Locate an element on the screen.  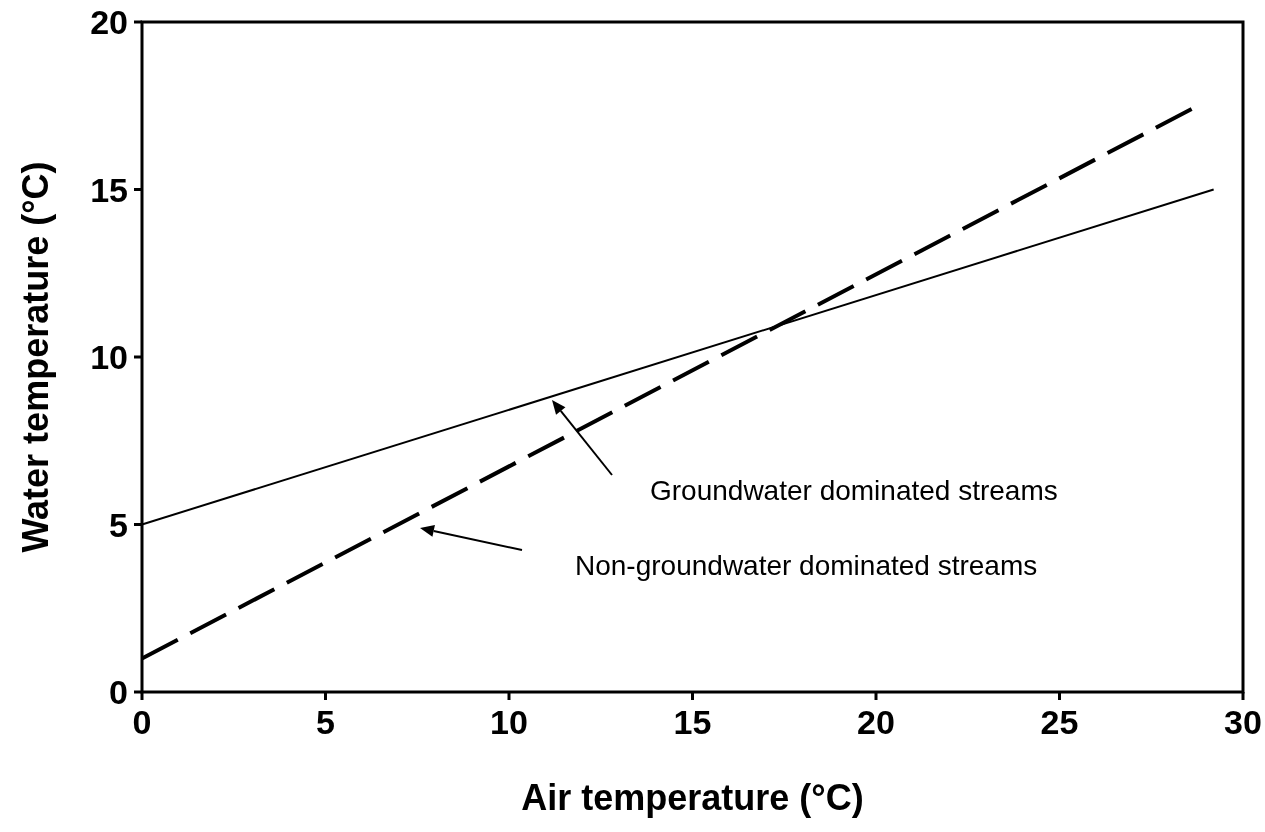
x-tick-label: 5 is located at coordinates (325, 722).